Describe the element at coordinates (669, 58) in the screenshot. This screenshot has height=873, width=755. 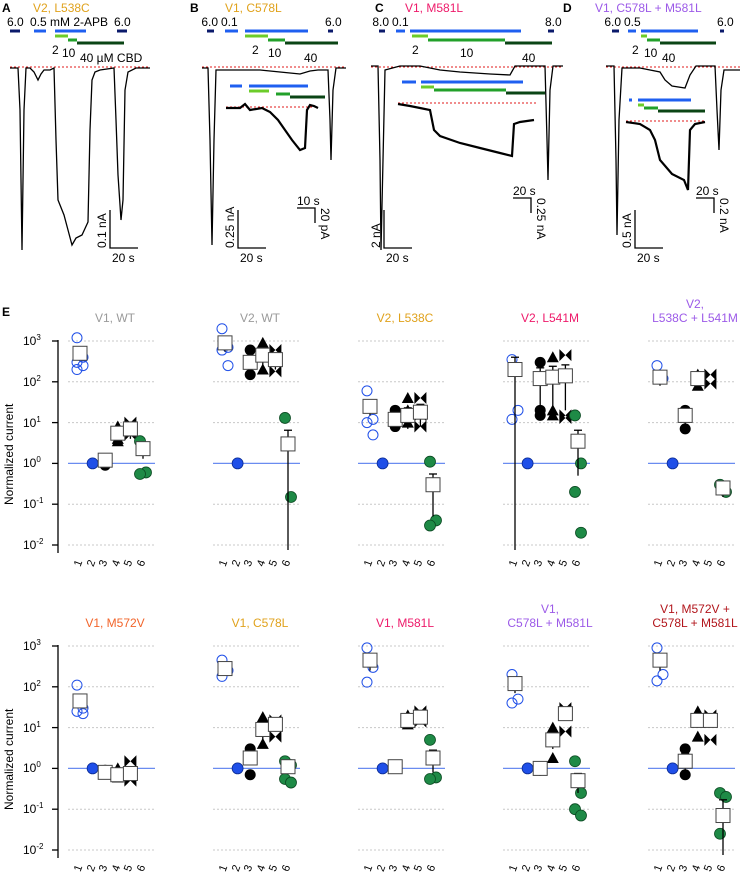
I see `cbd-40-label-d: 40` at that location.